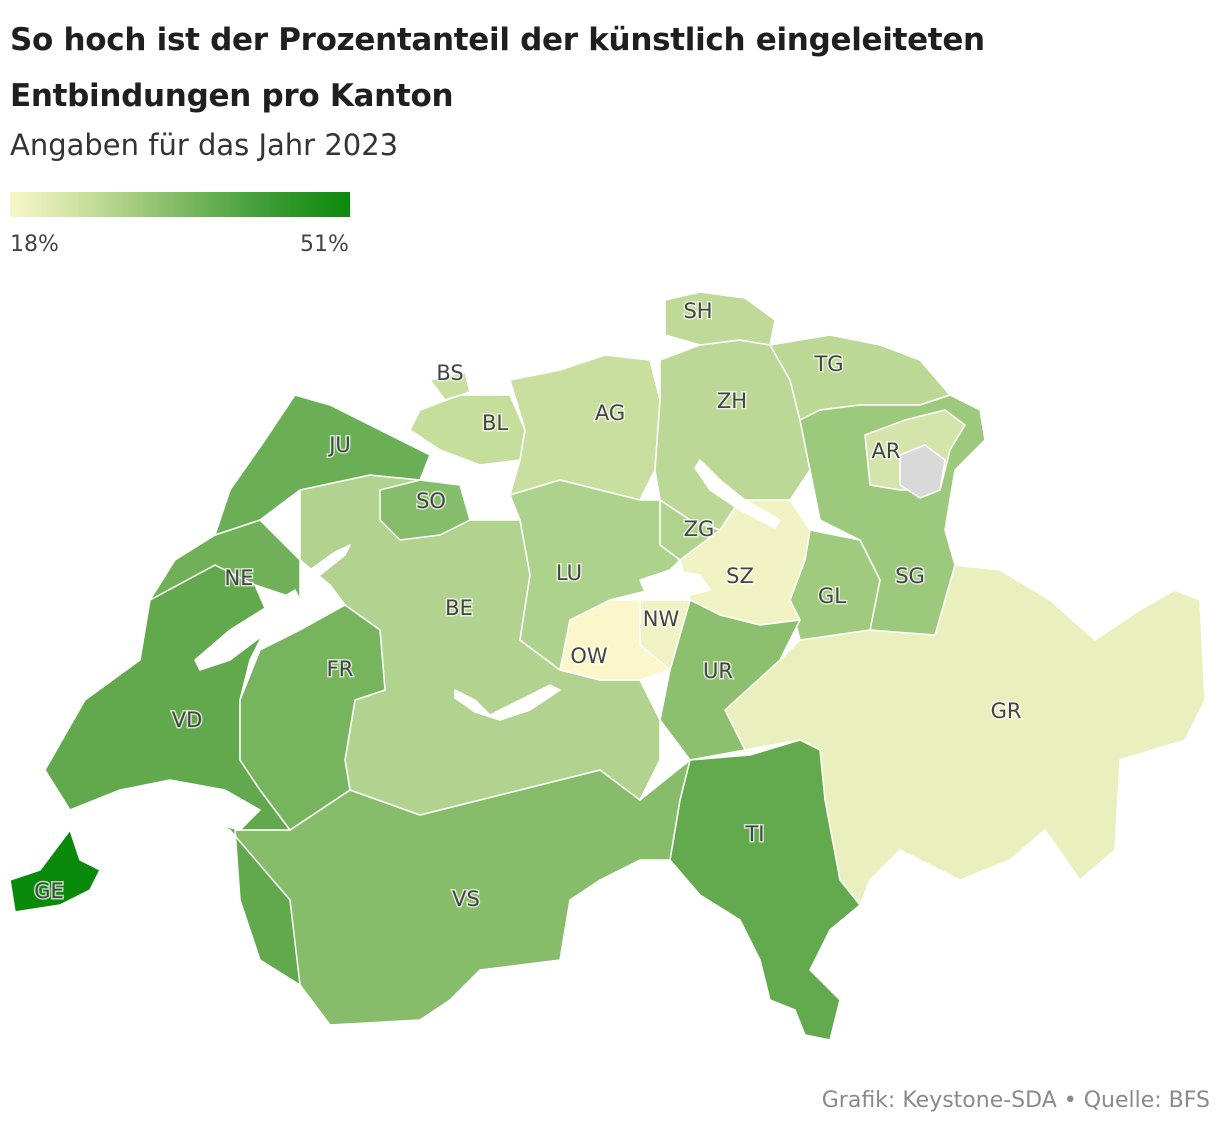 The image size is (1220, 1134). Describe the element at coordinates (49, 891) in the screenshot. I see `label-ge: GE` at that location.